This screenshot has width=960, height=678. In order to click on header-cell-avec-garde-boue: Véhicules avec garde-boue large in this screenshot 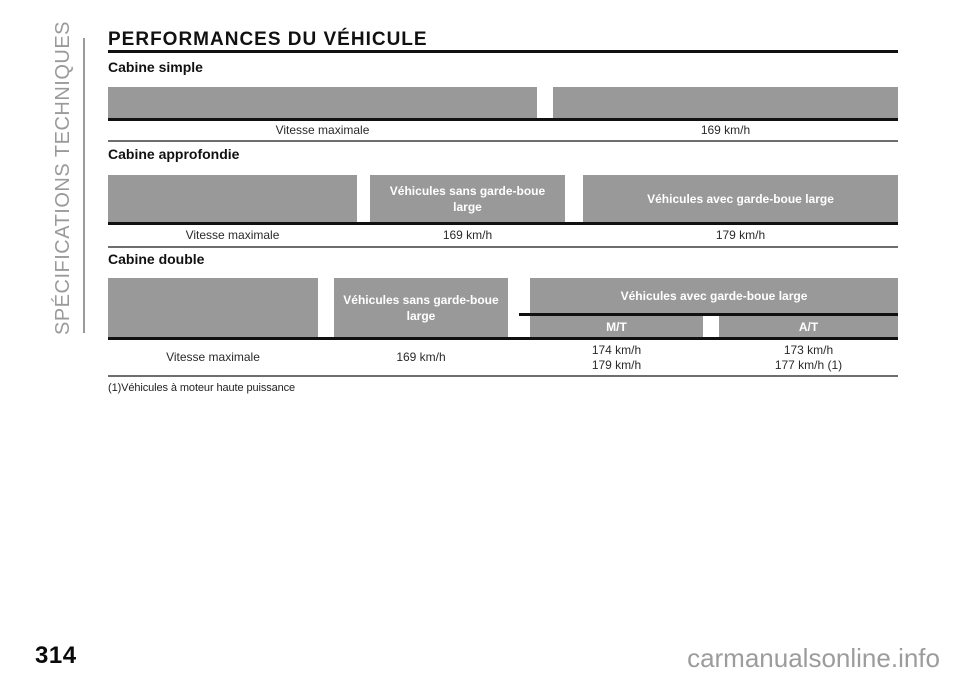, I will do `click(740, 198)`.